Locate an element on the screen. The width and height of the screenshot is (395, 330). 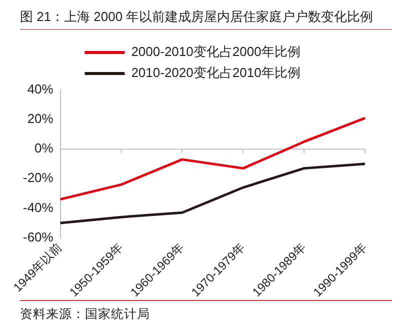
y-tick-label: -60% is located at coordinates (38, 236).